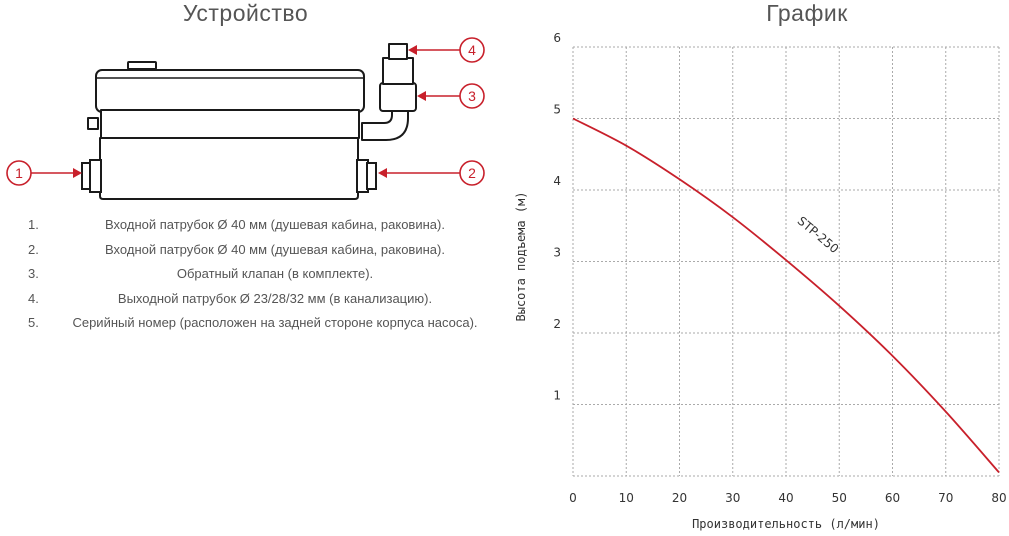 The height and width of the screenshot is (536, 1009). Describe the element at coordinates (557, 253) in the screenshot. I see `y-tick-label: 3` at that location.